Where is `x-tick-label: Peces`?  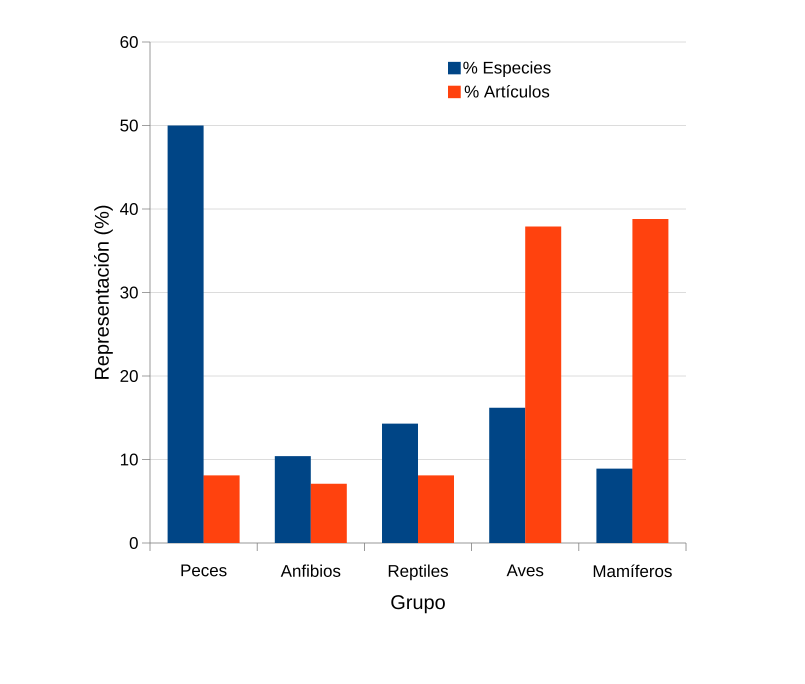 x-tick-label: Peces is located at coordinates (204, 570).